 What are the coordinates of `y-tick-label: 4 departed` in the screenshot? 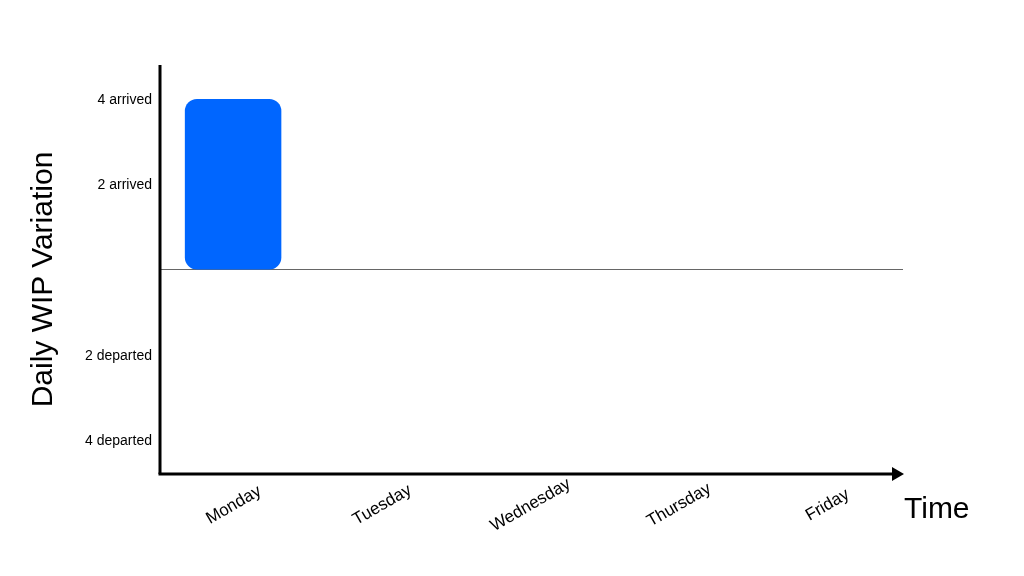 It's located at (118, 439).